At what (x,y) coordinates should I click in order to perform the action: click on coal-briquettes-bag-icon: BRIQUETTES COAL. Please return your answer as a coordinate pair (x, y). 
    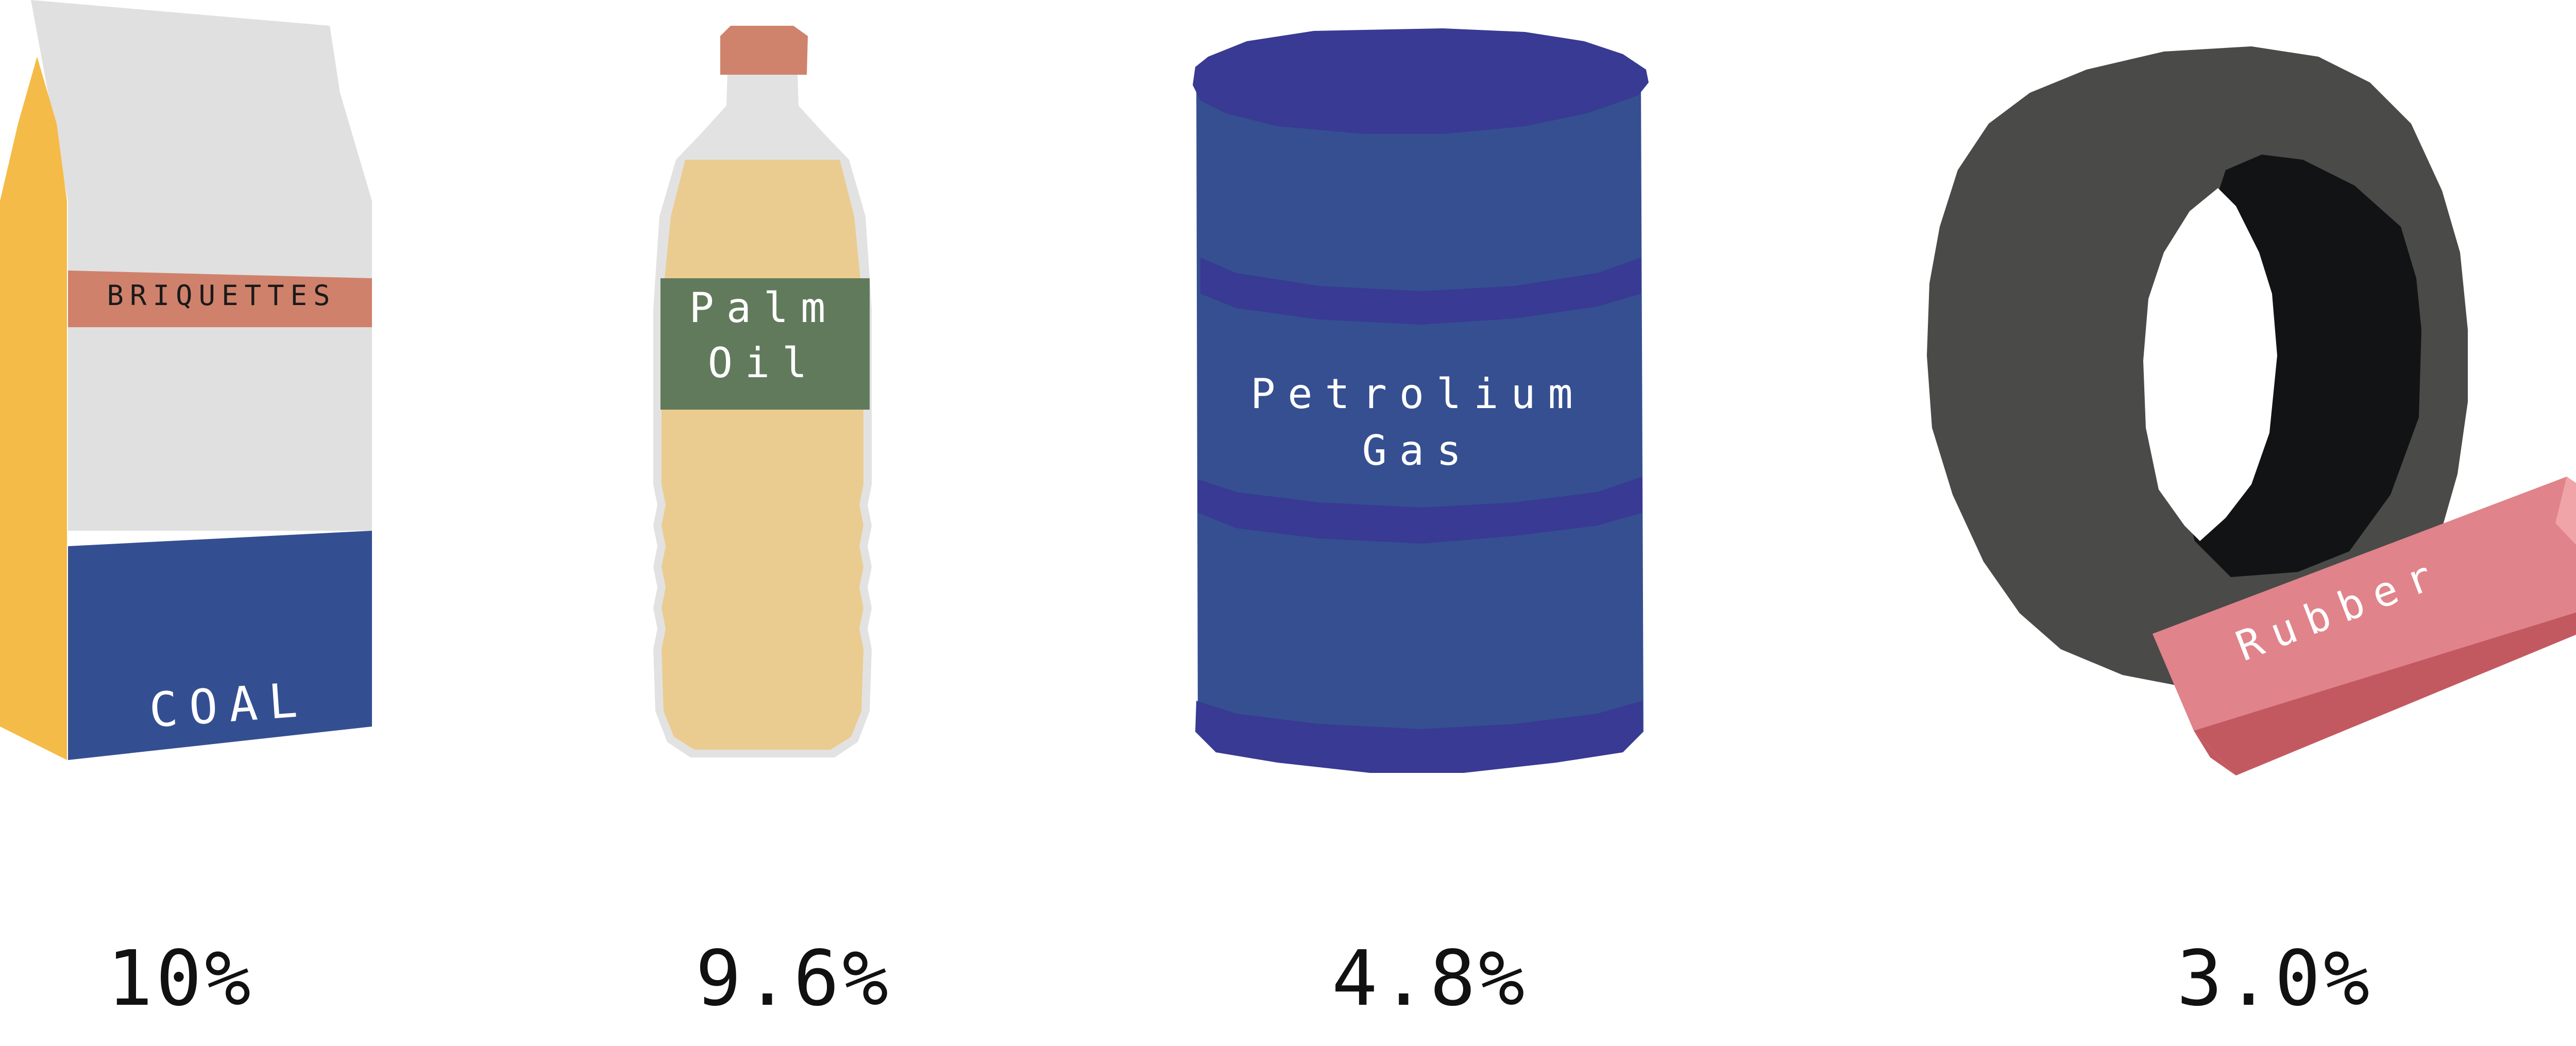
    Looking at the image, I should click on (186, 380).